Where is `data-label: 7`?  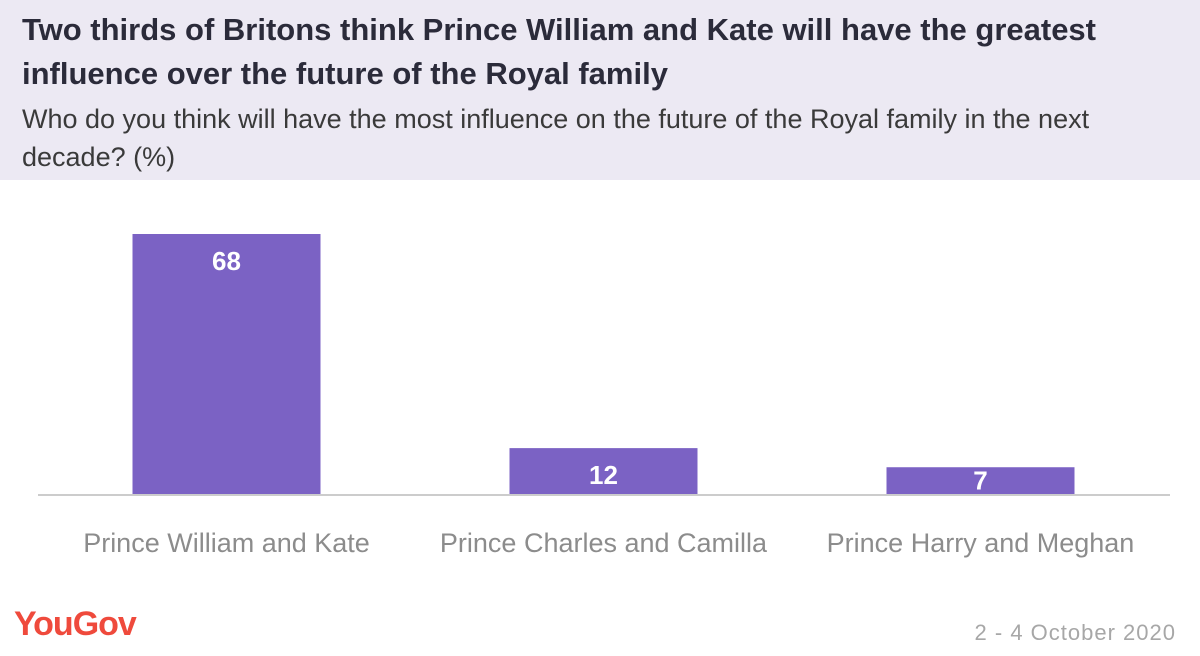 data-label: 7 is located at coordinates (980, 481).